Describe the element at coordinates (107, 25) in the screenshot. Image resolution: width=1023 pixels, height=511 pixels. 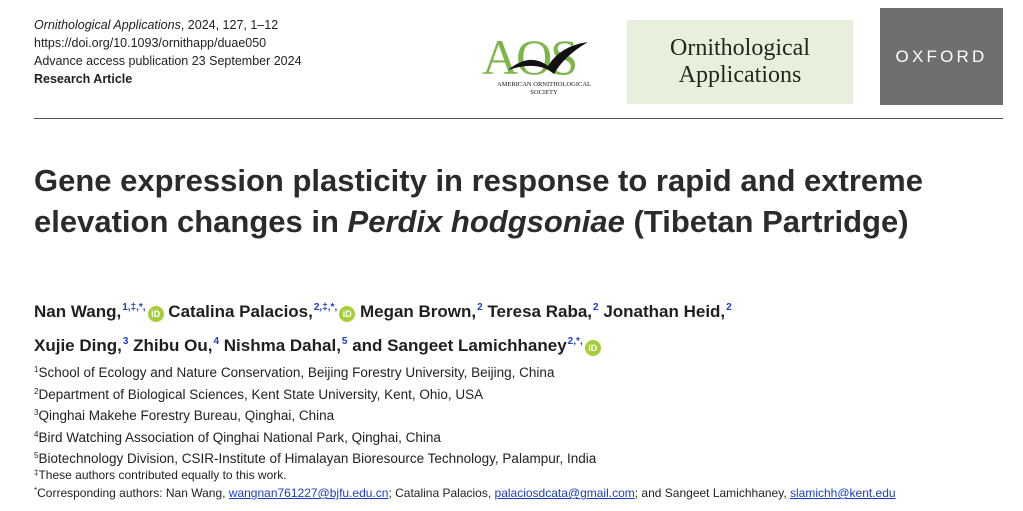
I see `journal-name: Ornithological Applications` at that location.